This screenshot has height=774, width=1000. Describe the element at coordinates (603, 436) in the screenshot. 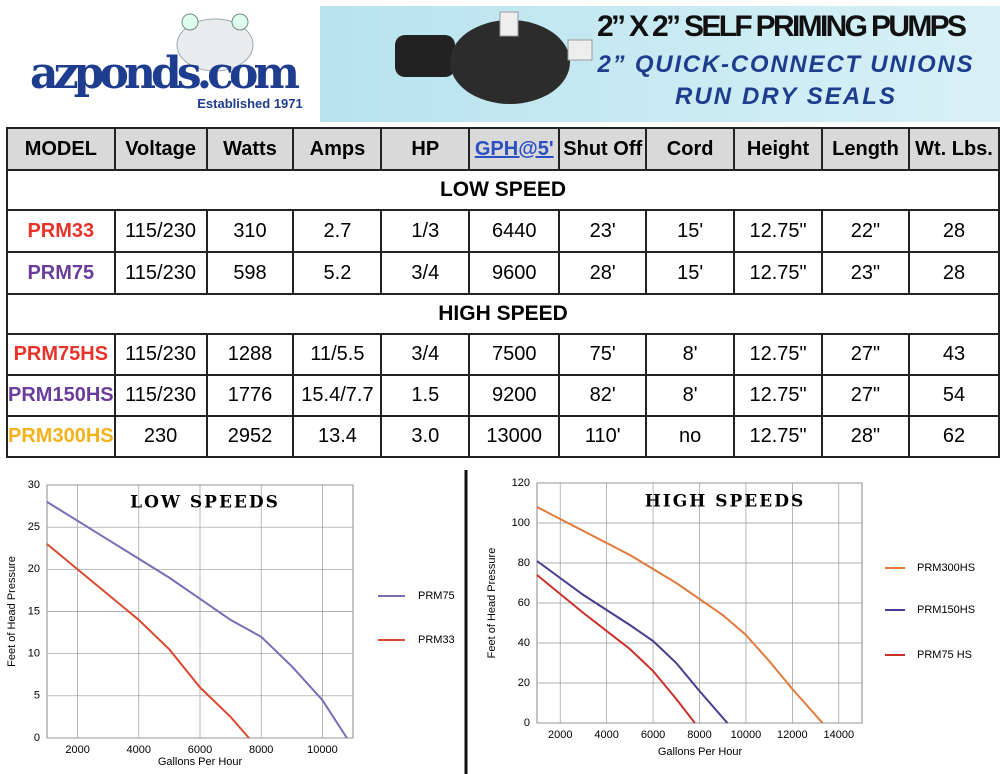

I see `cell: 110'` at that location.